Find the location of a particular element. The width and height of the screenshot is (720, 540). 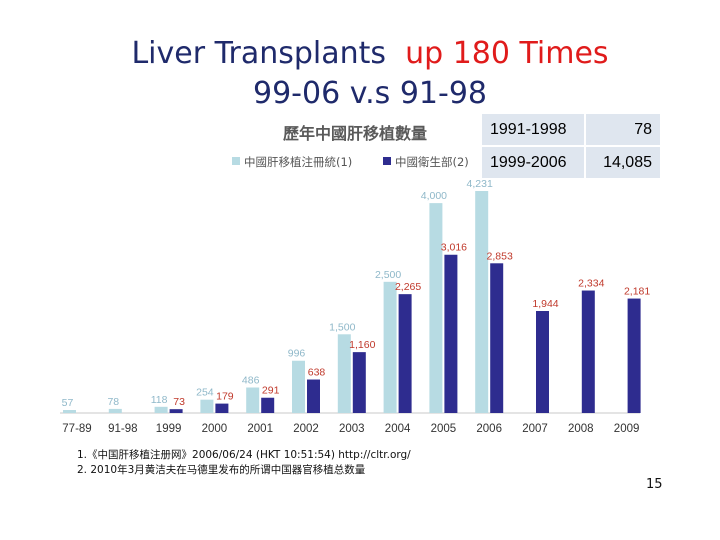

data-label: 118 is located at coordinates (159, 400).